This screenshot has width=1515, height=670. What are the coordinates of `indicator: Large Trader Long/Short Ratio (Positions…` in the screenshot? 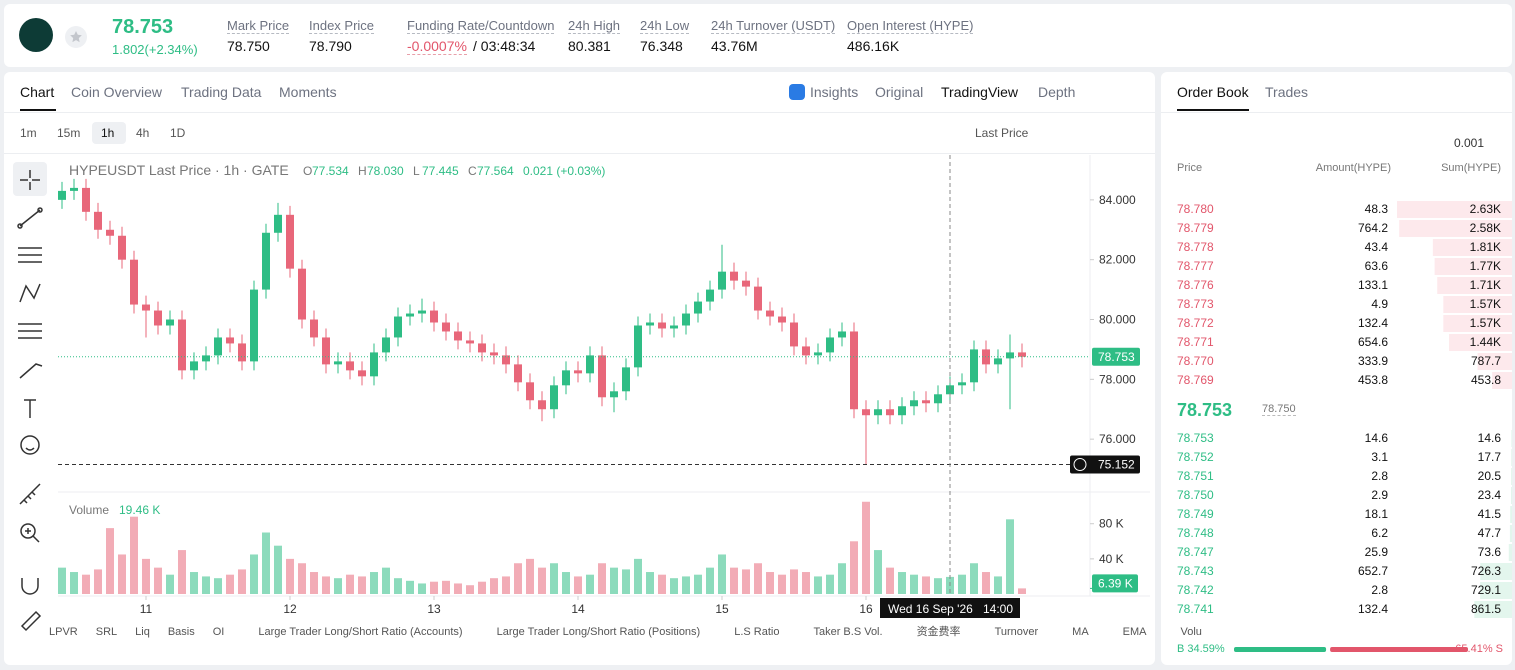 It's located at (599, 632).